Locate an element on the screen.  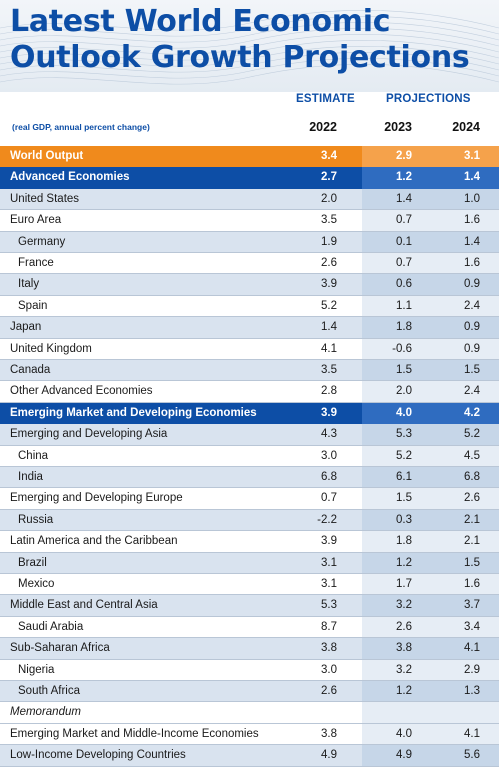
value-cell-2023: 3.8 is located at coordinates (404, 648).